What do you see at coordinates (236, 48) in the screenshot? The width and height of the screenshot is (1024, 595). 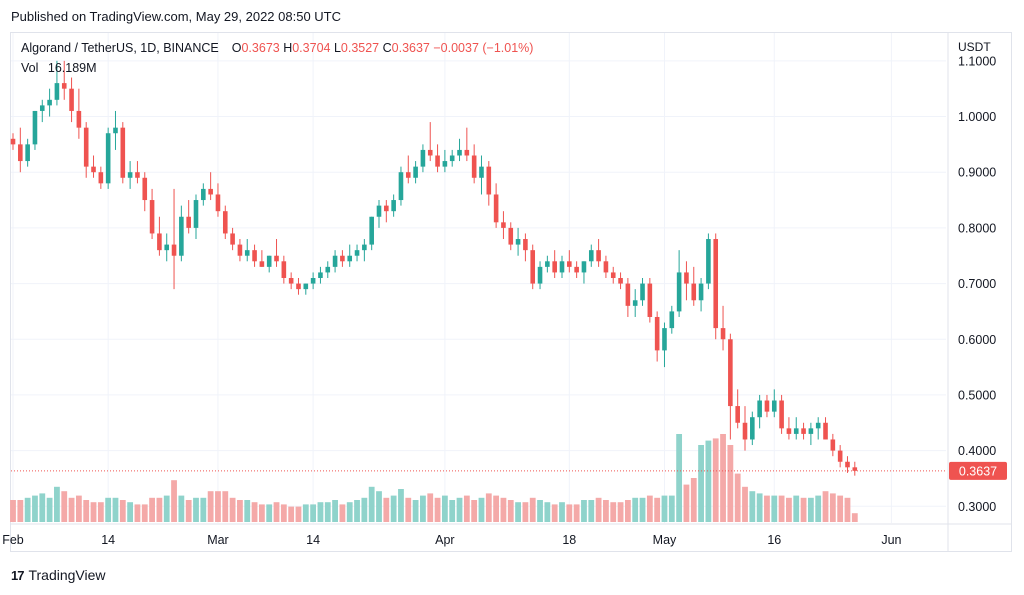 I see `open-label: O` at bounding box center [236, 48].